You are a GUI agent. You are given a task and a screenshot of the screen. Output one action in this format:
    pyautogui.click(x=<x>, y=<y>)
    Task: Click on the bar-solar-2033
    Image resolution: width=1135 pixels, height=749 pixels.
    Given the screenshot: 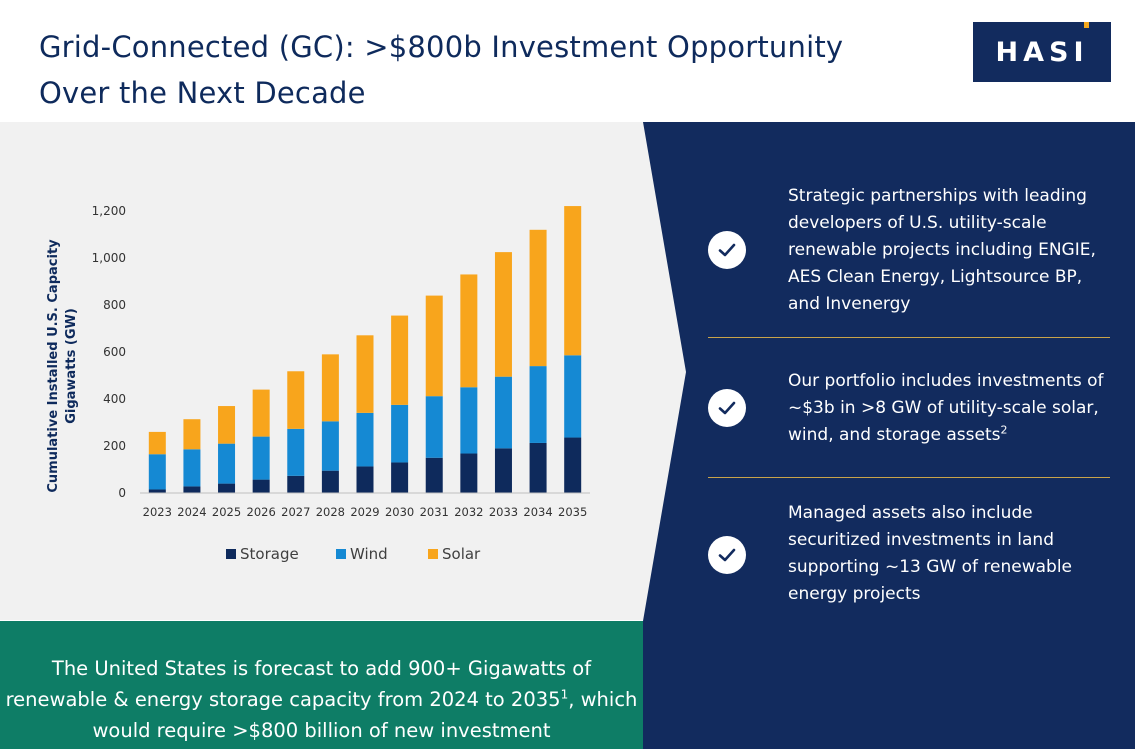 What is the action you would take?
    pyautogui.click(x=503, y=314)
    